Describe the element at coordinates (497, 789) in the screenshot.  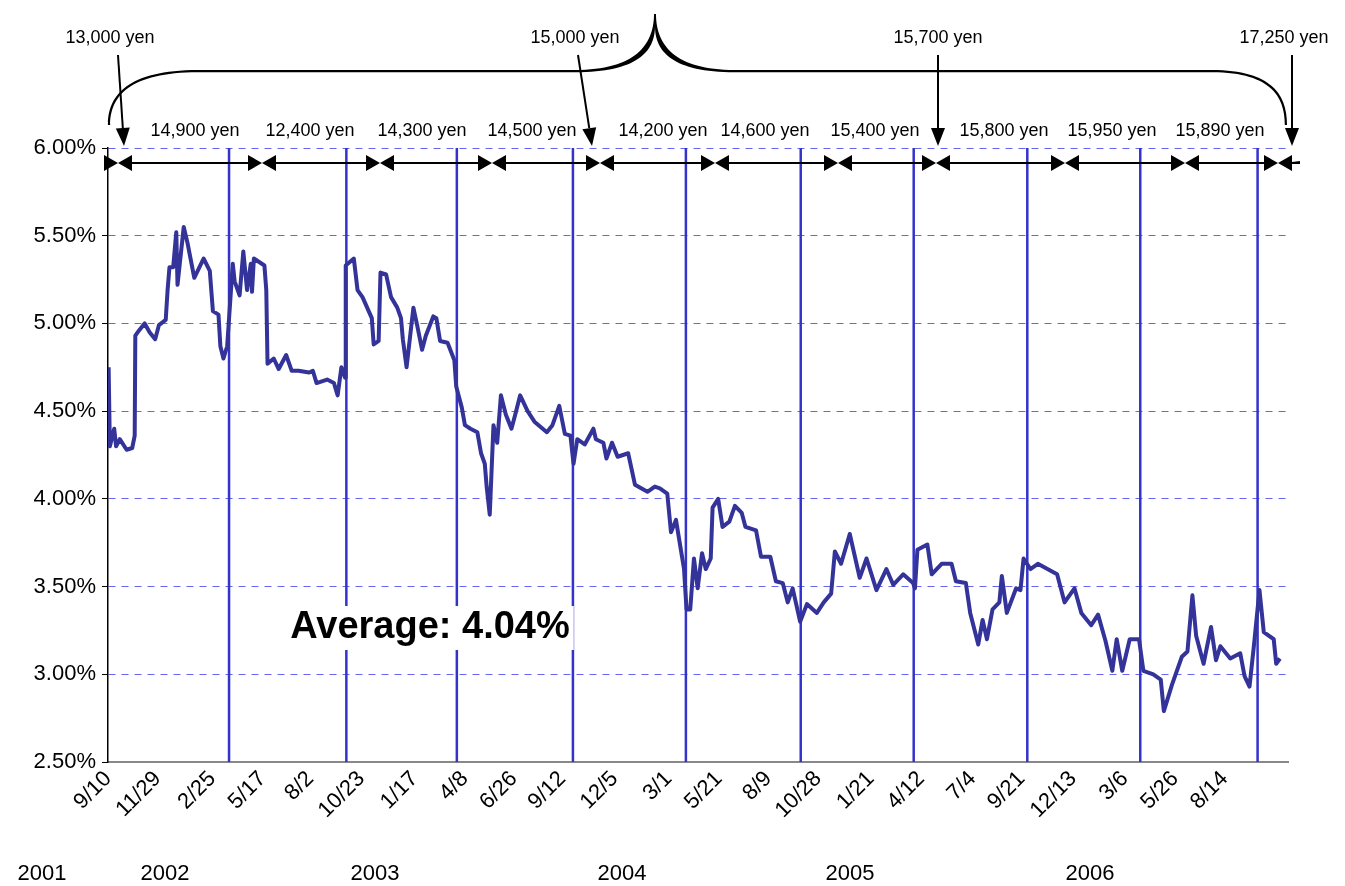
I see `x-tick-label: 6/26` at that location.